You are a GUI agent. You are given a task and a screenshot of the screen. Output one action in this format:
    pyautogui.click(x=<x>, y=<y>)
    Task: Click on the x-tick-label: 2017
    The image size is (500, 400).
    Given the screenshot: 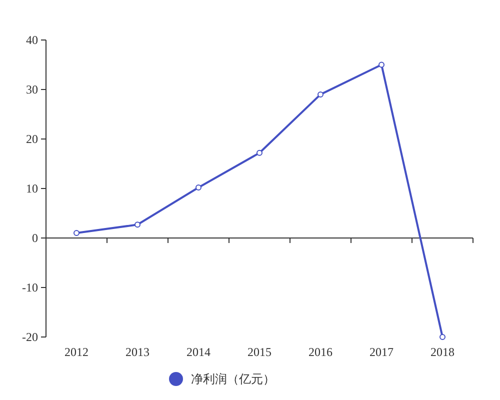 What is the action you would take?
    pyautogui.click(x=382, y=352)
    